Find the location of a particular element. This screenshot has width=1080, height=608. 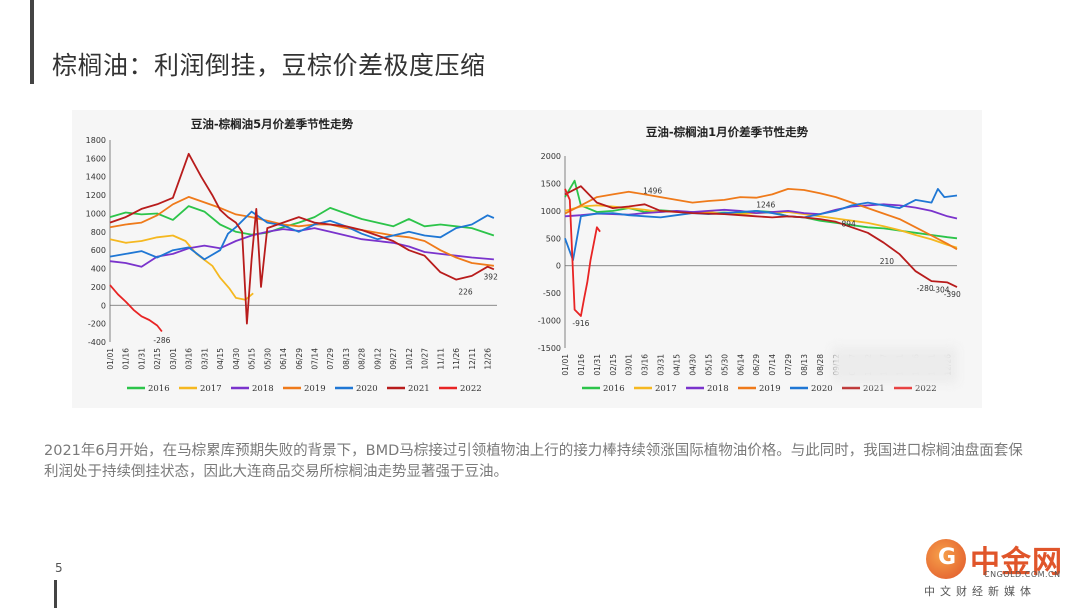

data-label: 210 is located at coordinates (887, 261).